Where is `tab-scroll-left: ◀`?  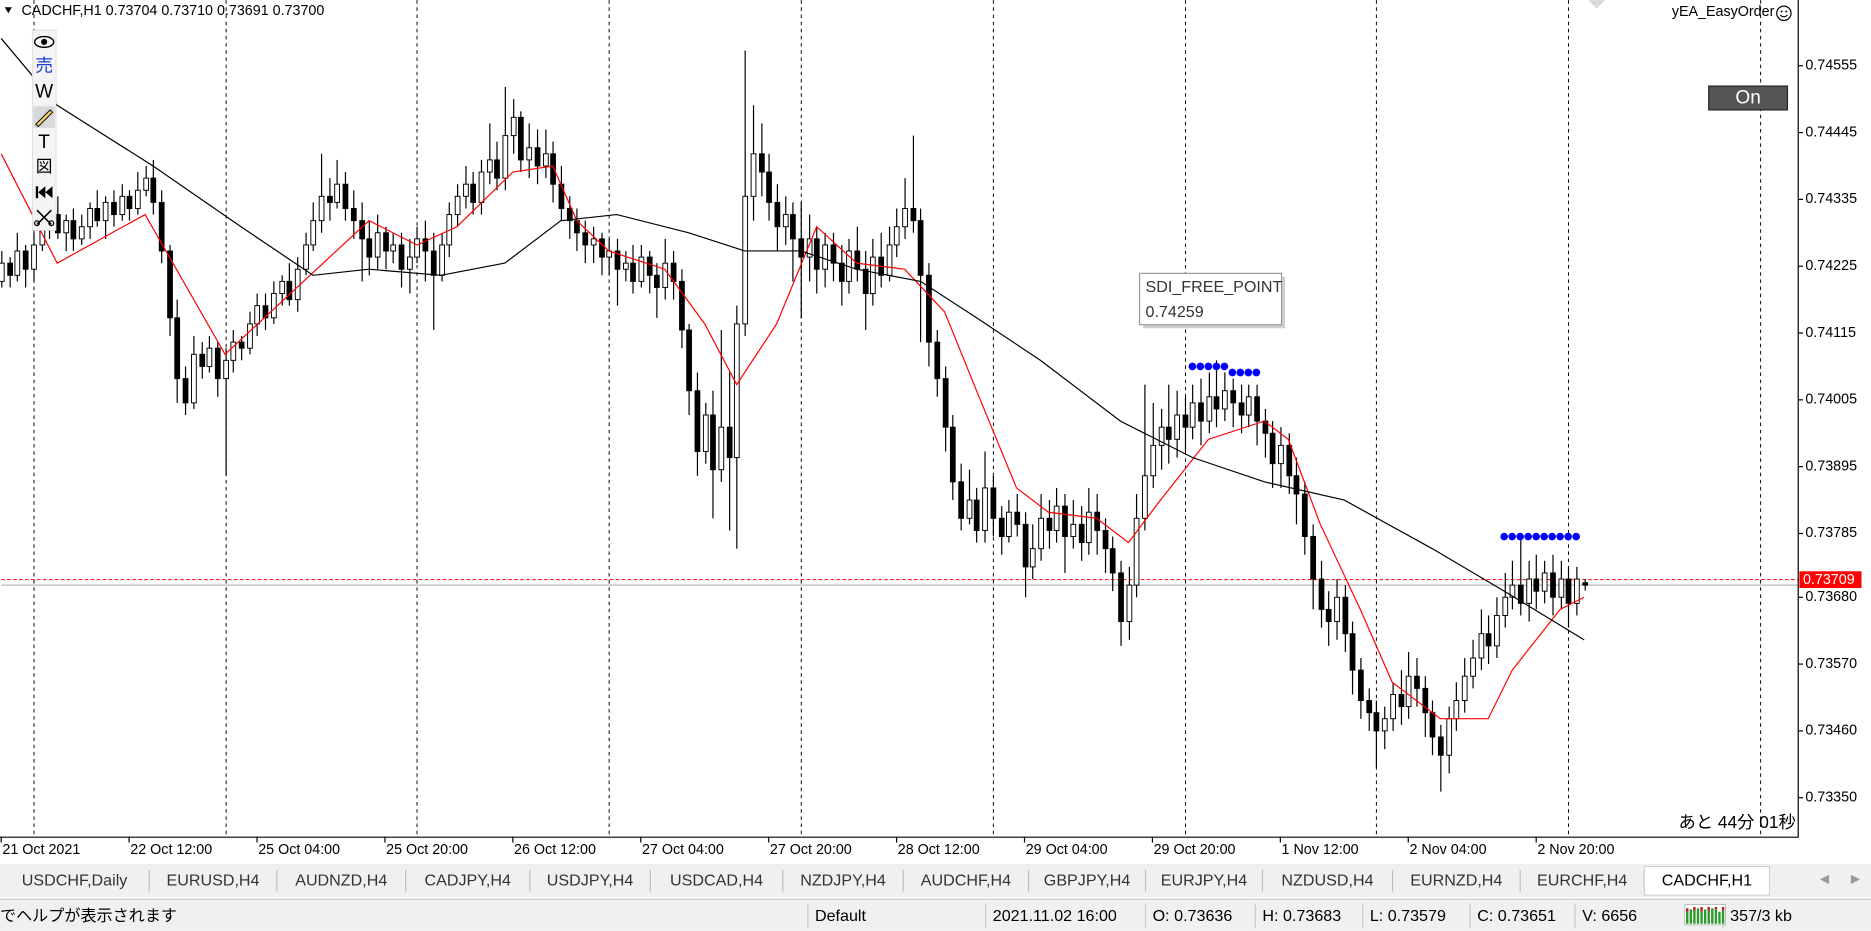
tab-scroll-left: ◀ is located at coordinates (1825, 879).